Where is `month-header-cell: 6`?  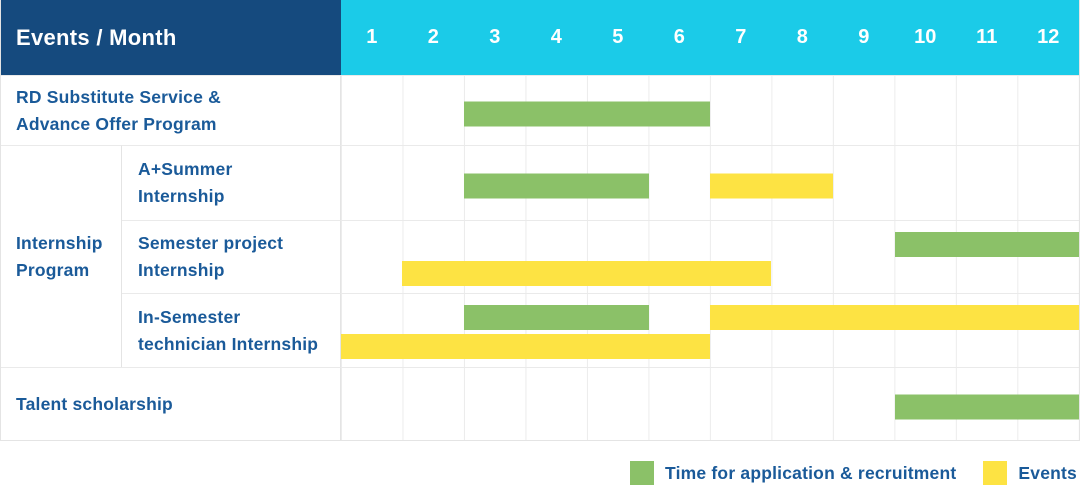
month-header-cell: 6 is located at coordinates (679, 37).